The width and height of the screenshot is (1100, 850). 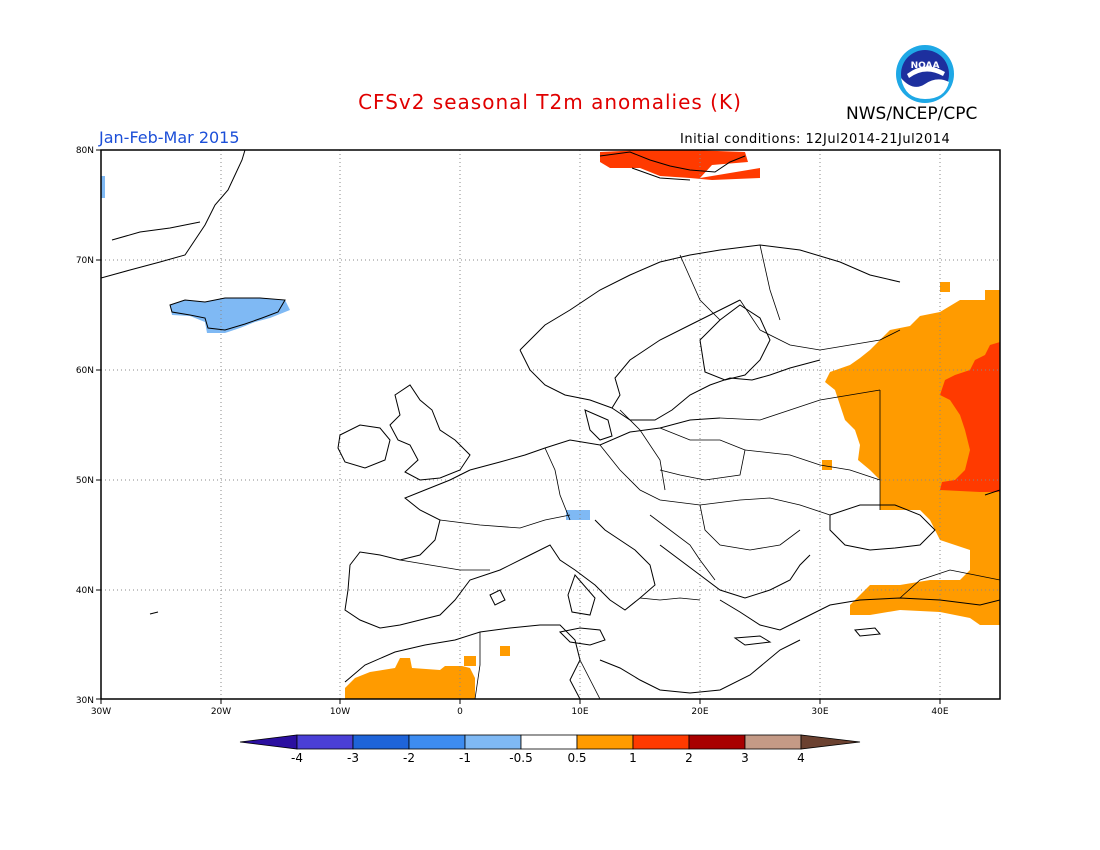 I want to click on colorbar-tick-label: -3, so click(x=353, y=758).